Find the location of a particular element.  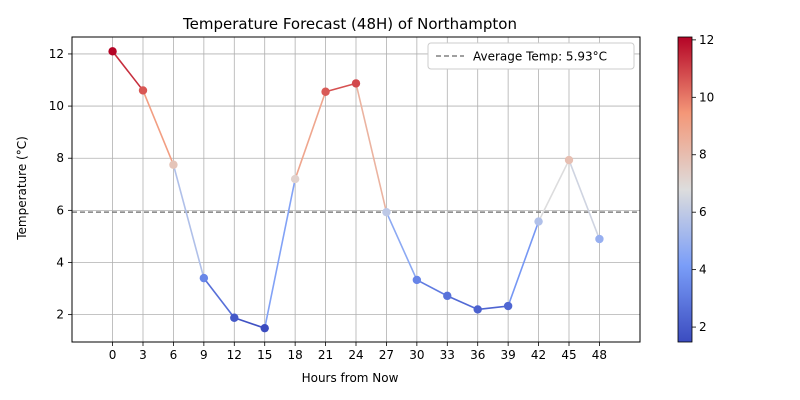

y-tick-label: 4 is located at coordinates (60, 262).